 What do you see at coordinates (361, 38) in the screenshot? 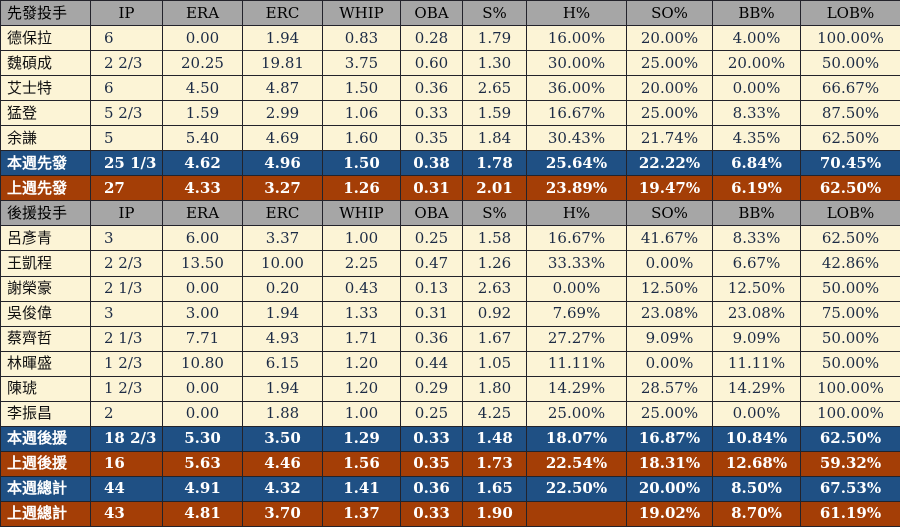
I see `stat-cell: 0.83` at bounding box center [361, 38].